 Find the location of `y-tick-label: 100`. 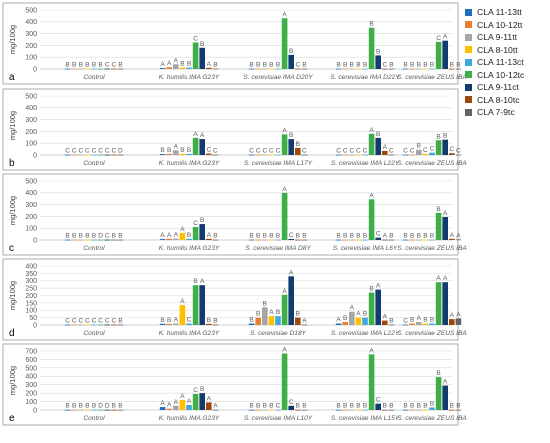

y-tick-label: 100 is located at coordinates (31, 402).